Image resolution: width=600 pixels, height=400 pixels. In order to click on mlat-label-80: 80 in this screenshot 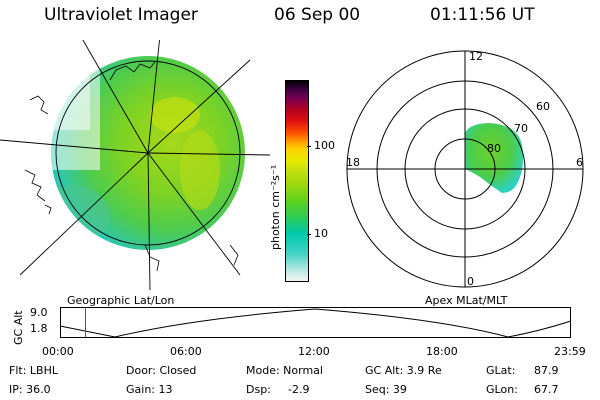, I will do `click(494, 148)`.